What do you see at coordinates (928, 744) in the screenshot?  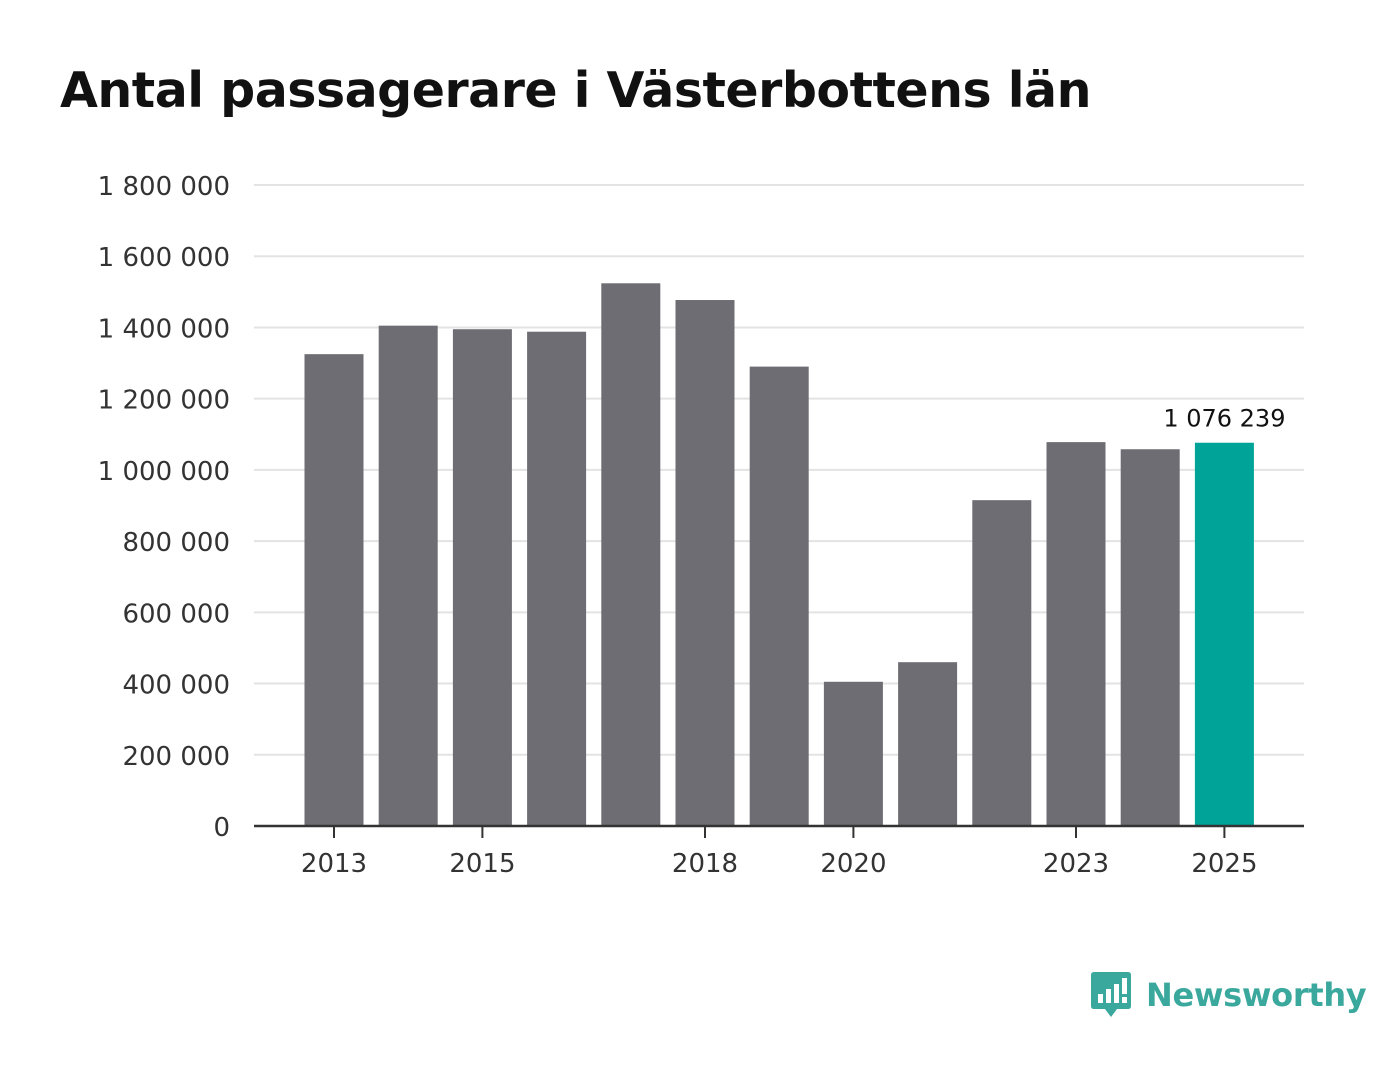 I see `bar-2021` at bounding box center [928, 744].